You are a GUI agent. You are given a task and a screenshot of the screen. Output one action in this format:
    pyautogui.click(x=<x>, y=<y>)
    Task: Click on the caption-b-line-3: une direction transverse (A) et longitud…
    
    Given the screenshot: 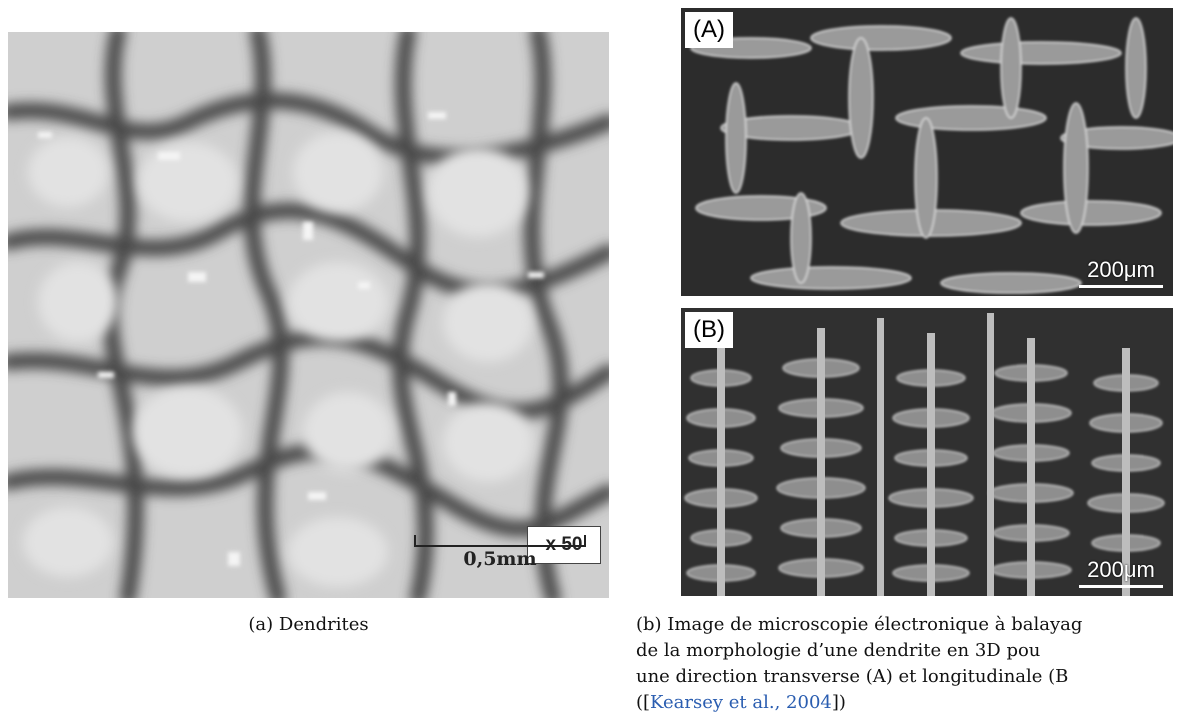 What is the action you would take?
    pyautogui.click(x=852, y=676)
    